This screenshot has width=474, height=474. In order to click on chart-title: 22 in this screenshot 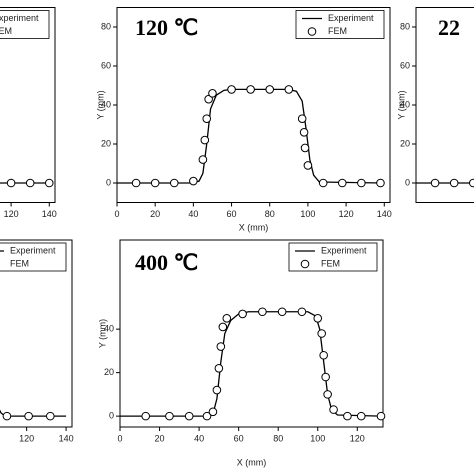, I will do `click(449, 27)`.